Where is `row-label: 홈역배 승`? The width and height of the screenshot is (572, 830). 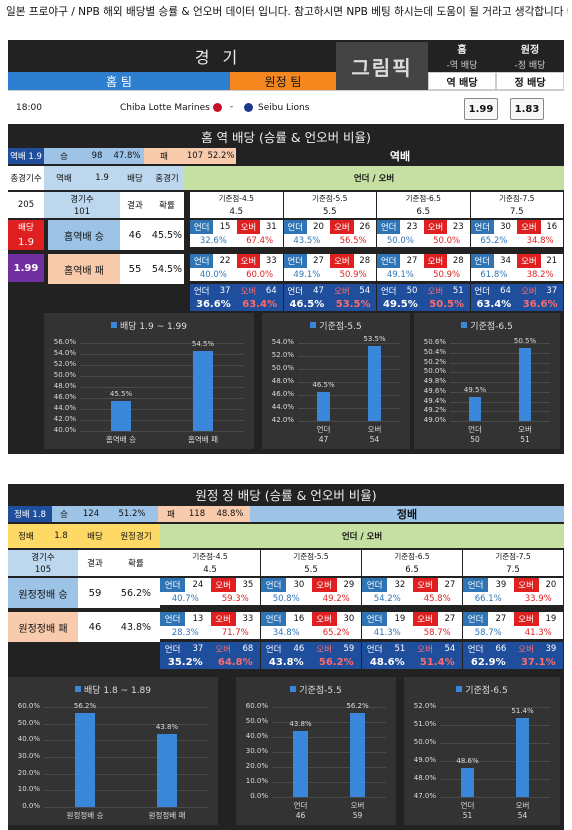
row-label: 홈역배 승 is located at coordinates (84, 235).